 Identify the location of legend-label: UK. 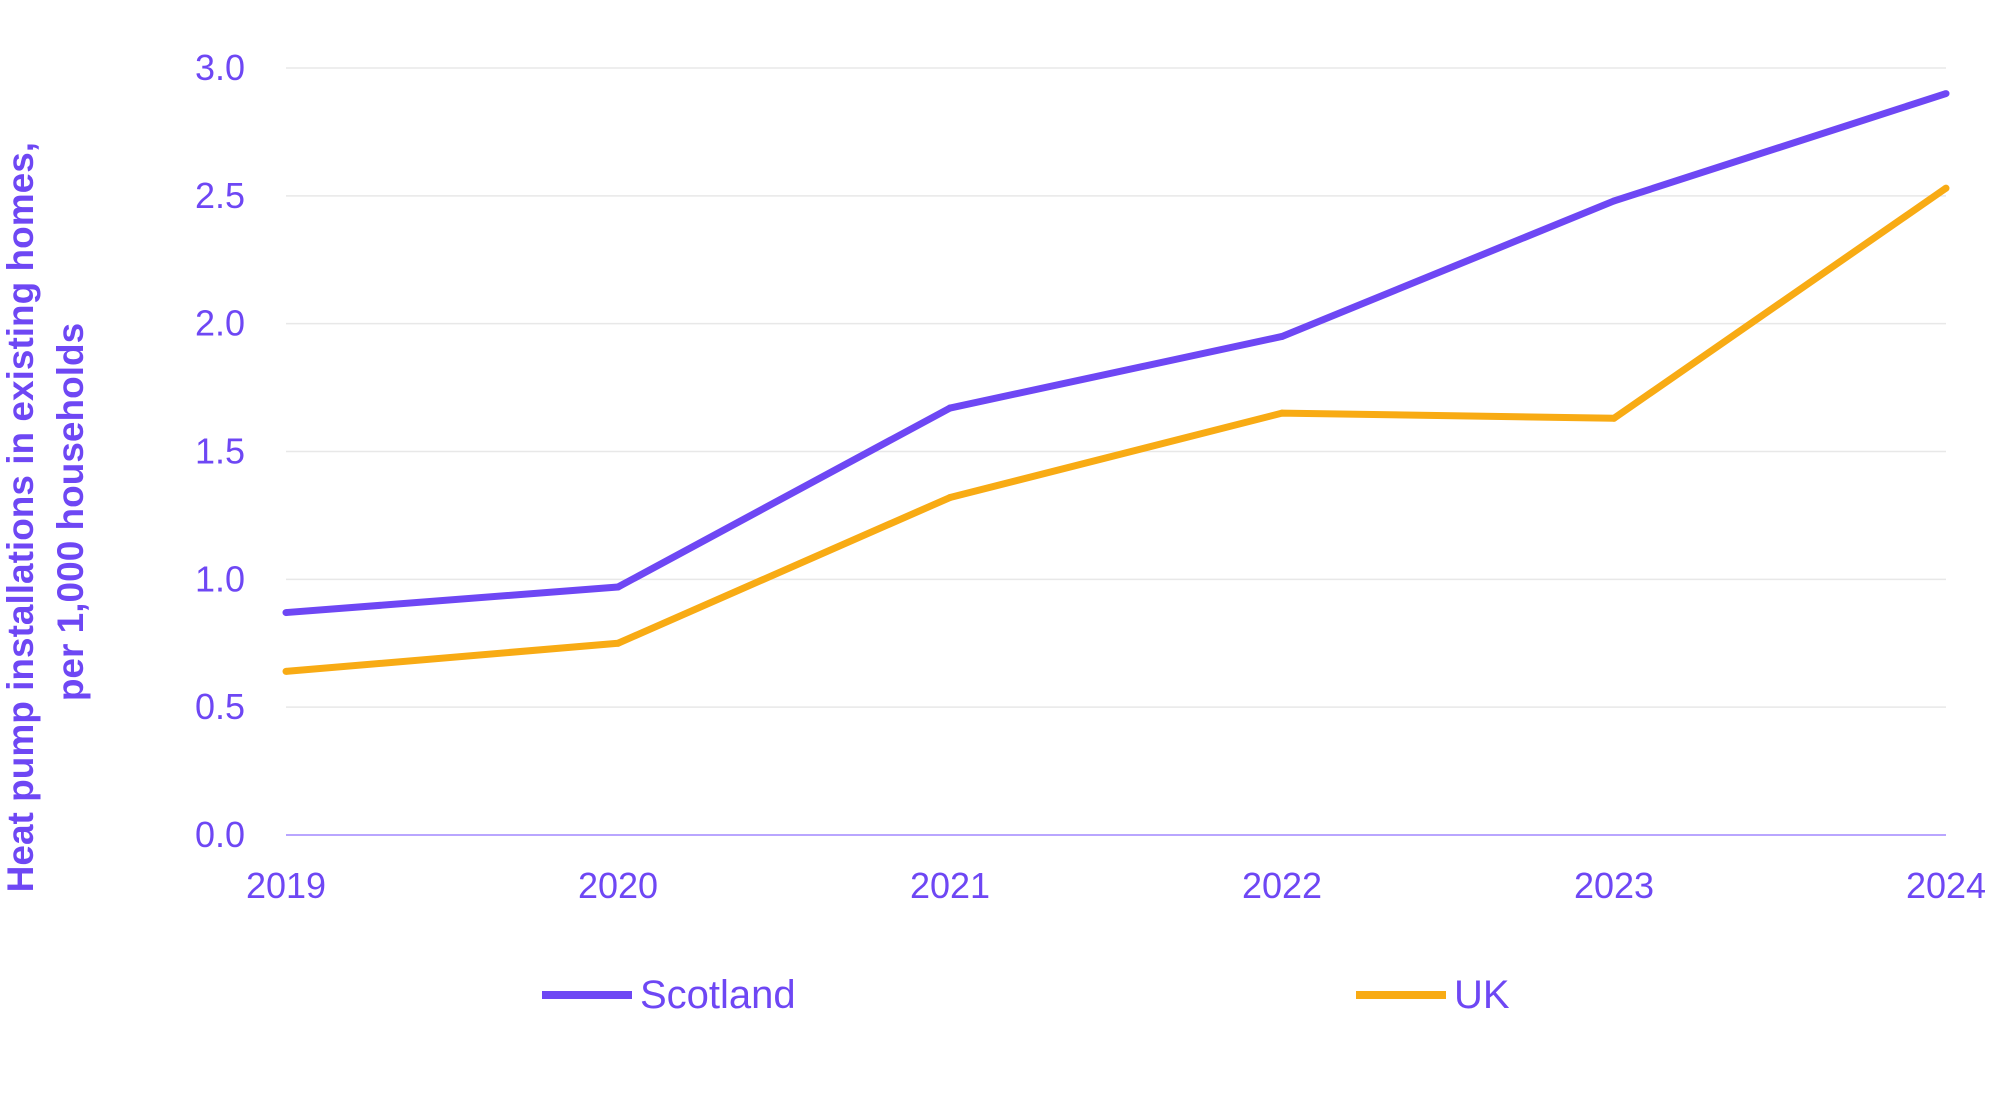
(1482, 995).